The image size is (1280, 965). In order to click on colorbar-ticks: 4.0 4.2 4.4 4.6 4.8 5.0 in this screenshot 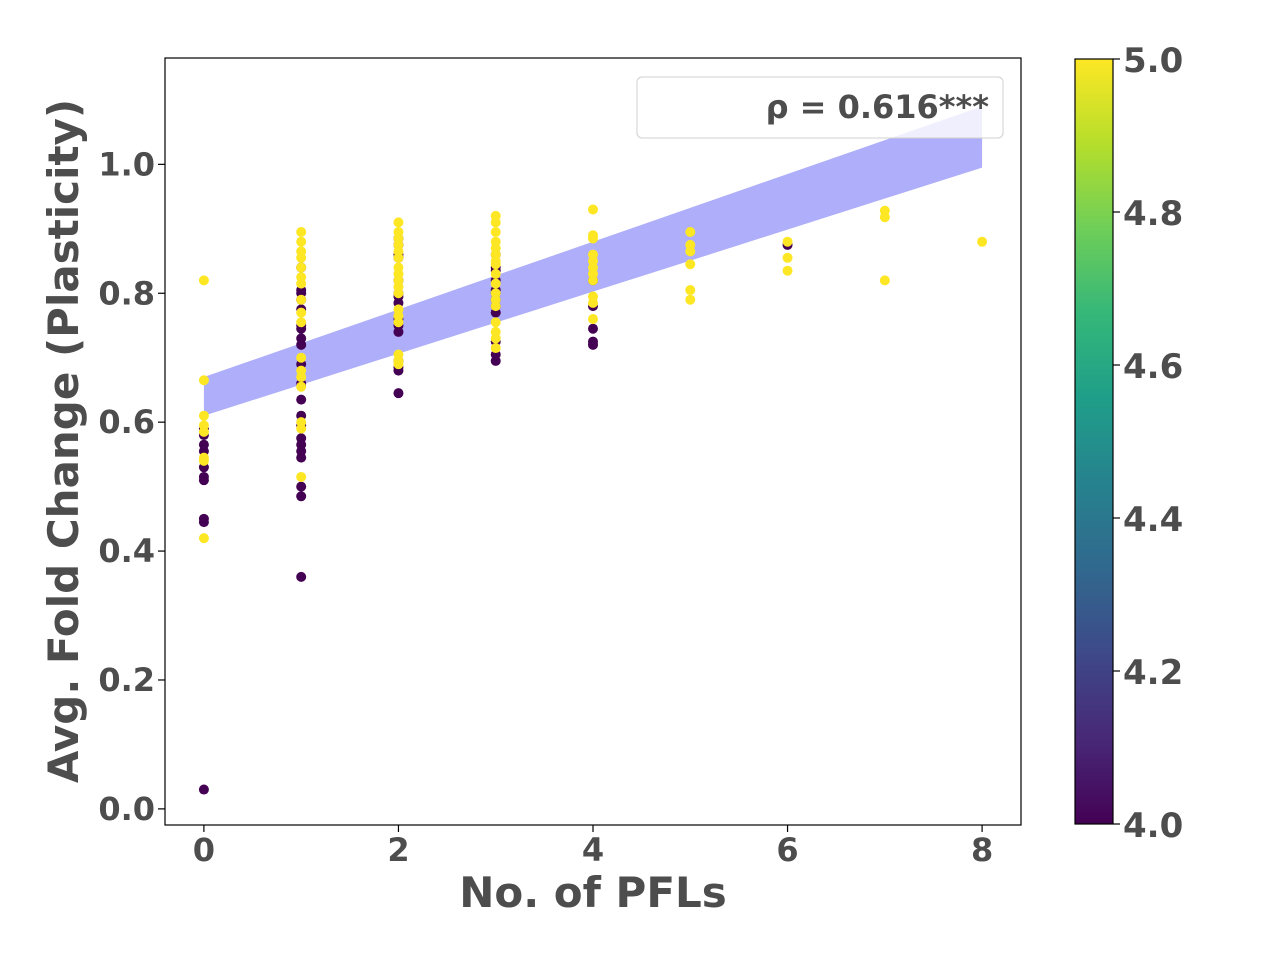, I will do `click(1148, 443)`.